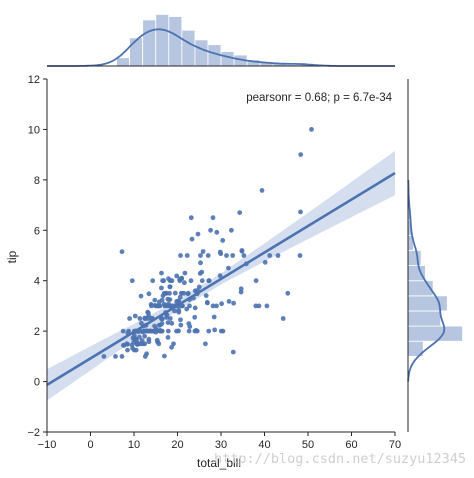 This screenshot has height=478, width=474. I want to click on x-tick-label: 60, so click(351, 445).